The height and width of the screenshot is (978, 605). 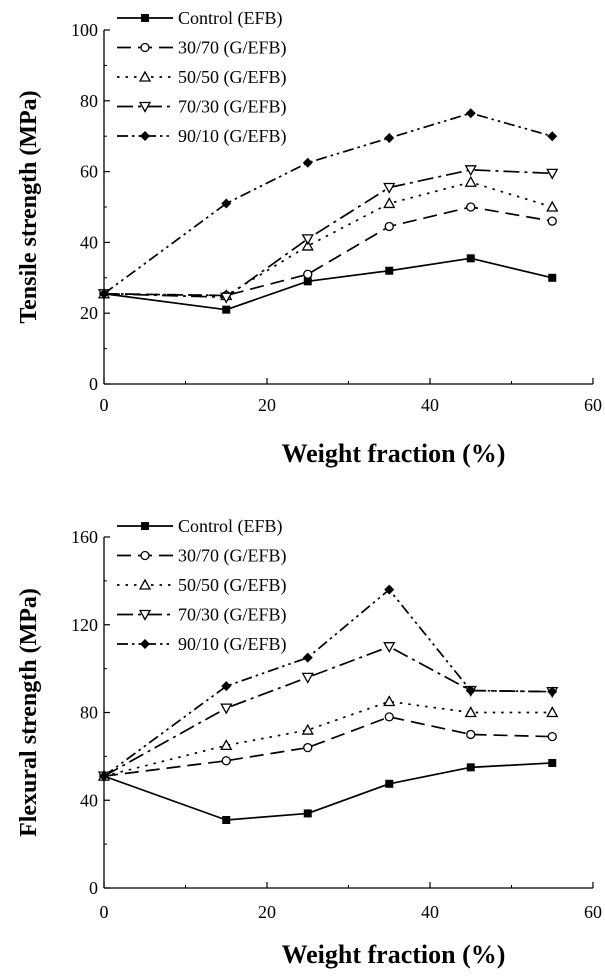 I want to click on y-tick-label: 60, so click(x=89, y=172).